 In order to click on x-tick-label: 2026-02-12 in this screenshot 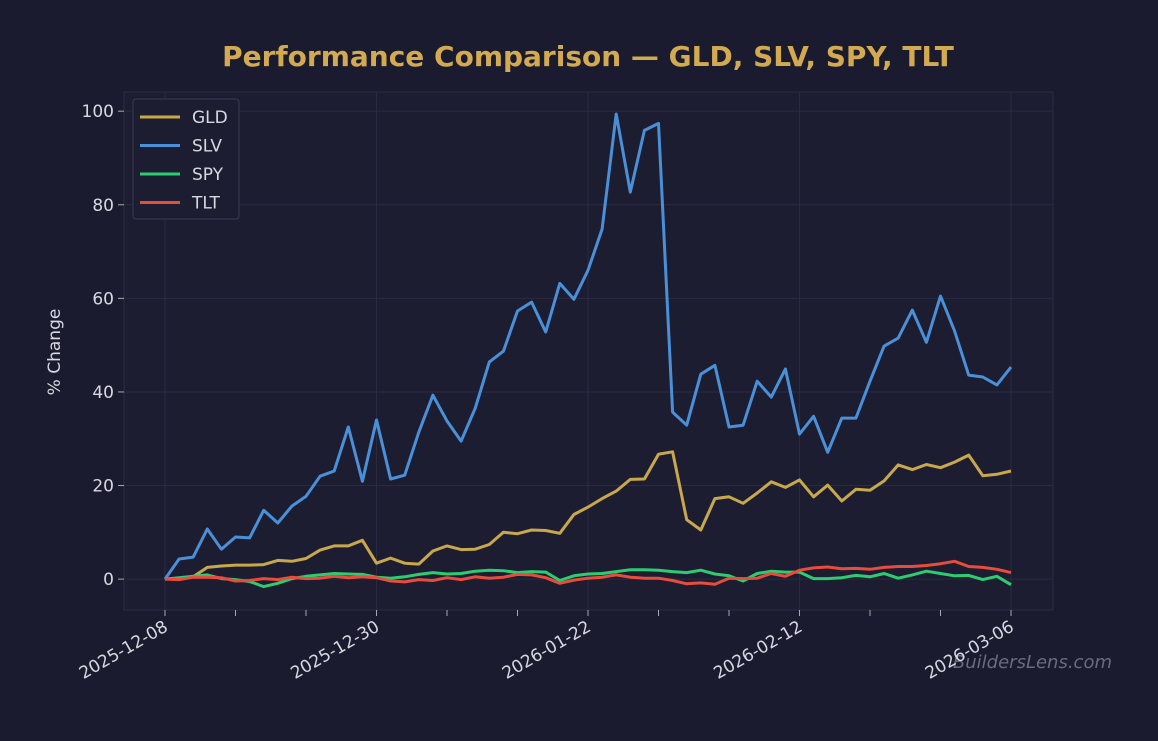, I will do `click(758, 650)`.